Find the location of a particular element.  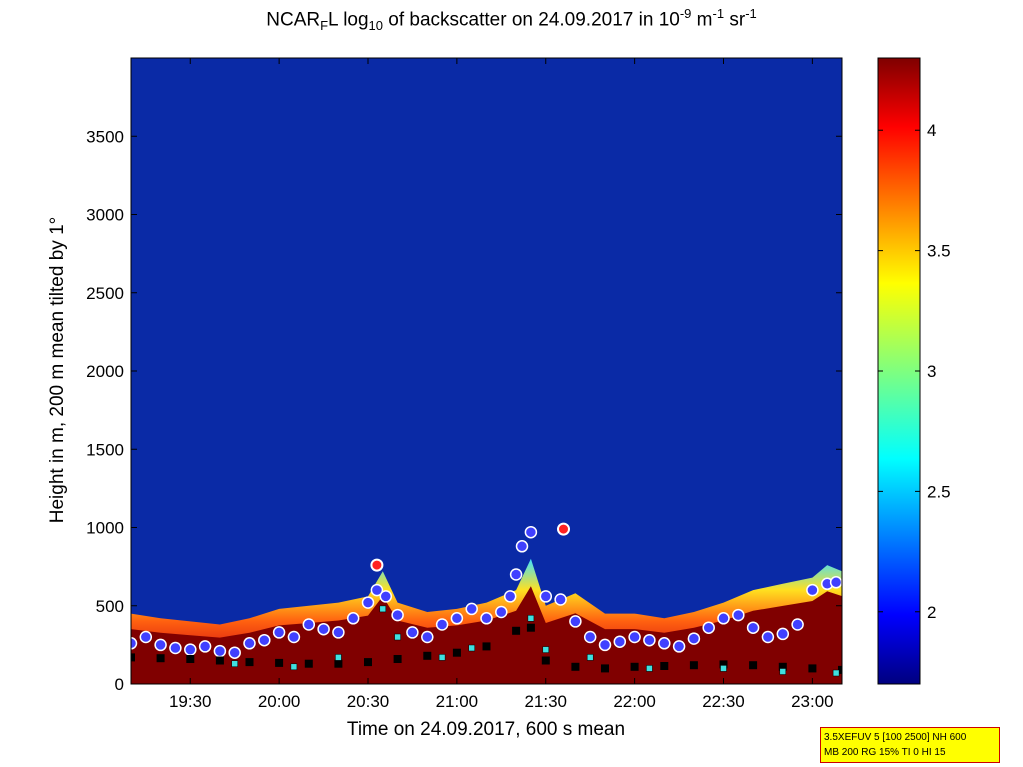

y-tick-label: 2000 is located at coordinates (105, 371).